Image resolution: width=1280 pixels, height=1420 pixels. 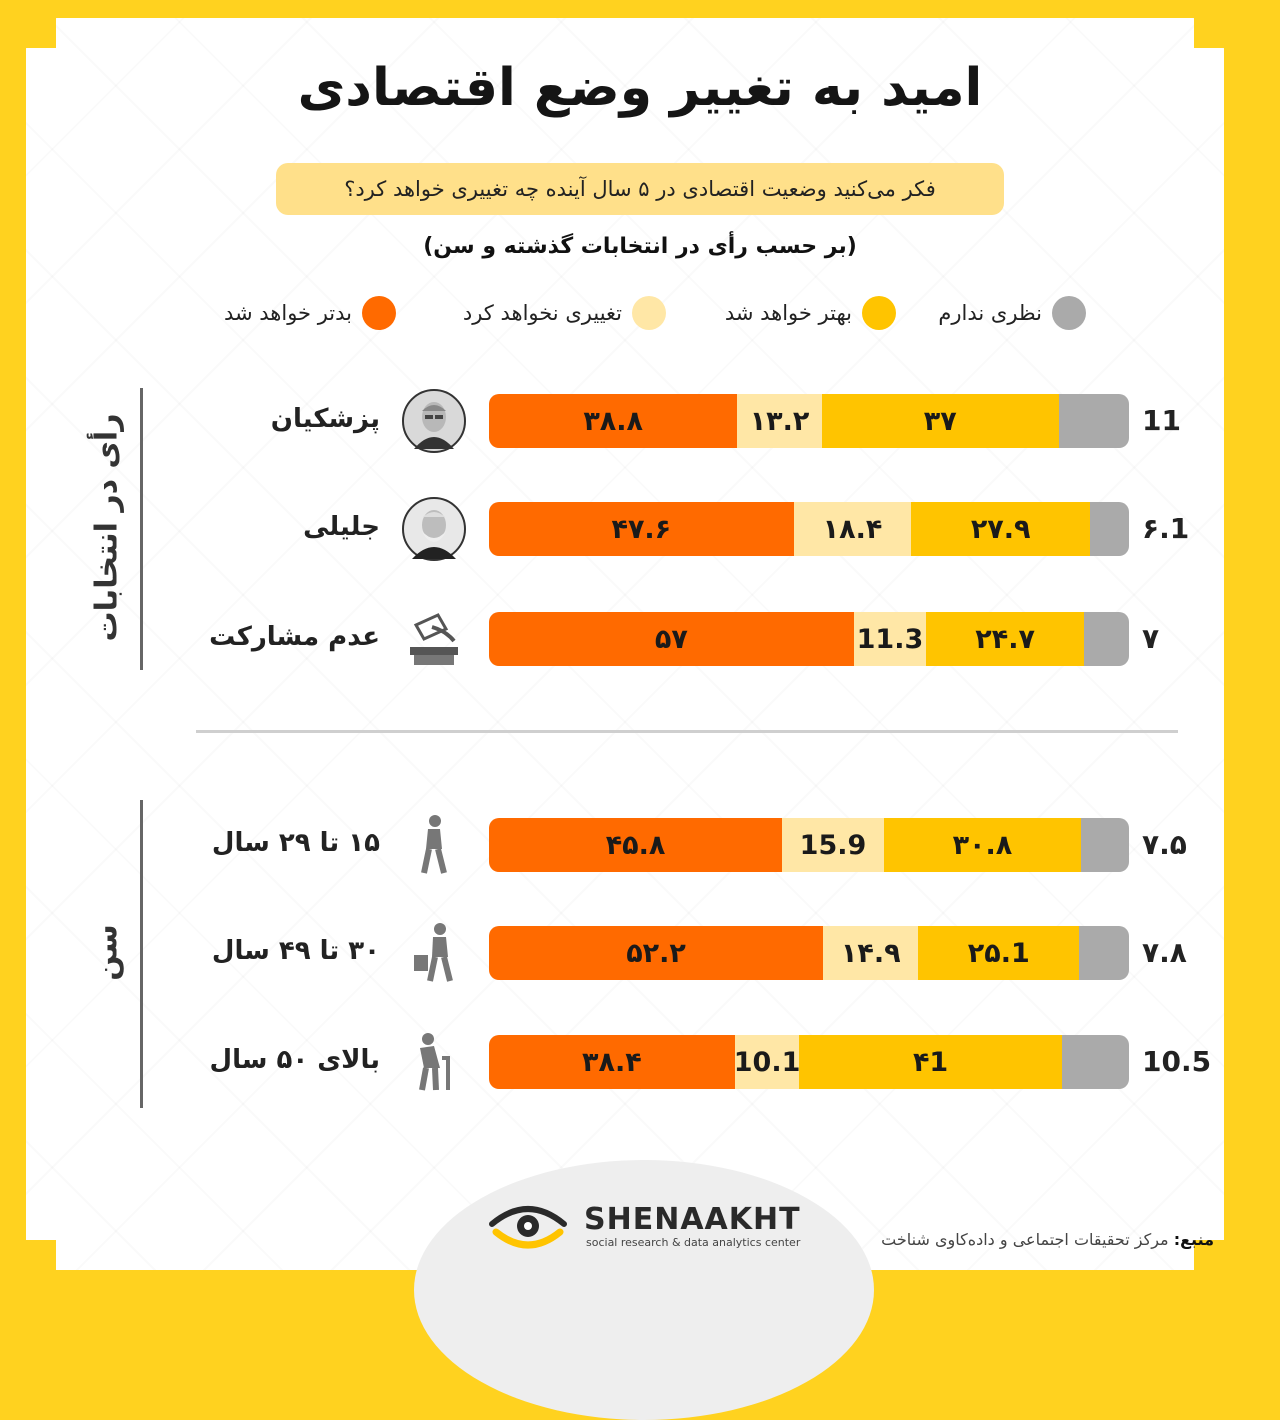 What do you see at coordinates (788, 313) in the screenshot?
I see `legend-label: بهتر خواهد شد` at bounding box center [788, 313].